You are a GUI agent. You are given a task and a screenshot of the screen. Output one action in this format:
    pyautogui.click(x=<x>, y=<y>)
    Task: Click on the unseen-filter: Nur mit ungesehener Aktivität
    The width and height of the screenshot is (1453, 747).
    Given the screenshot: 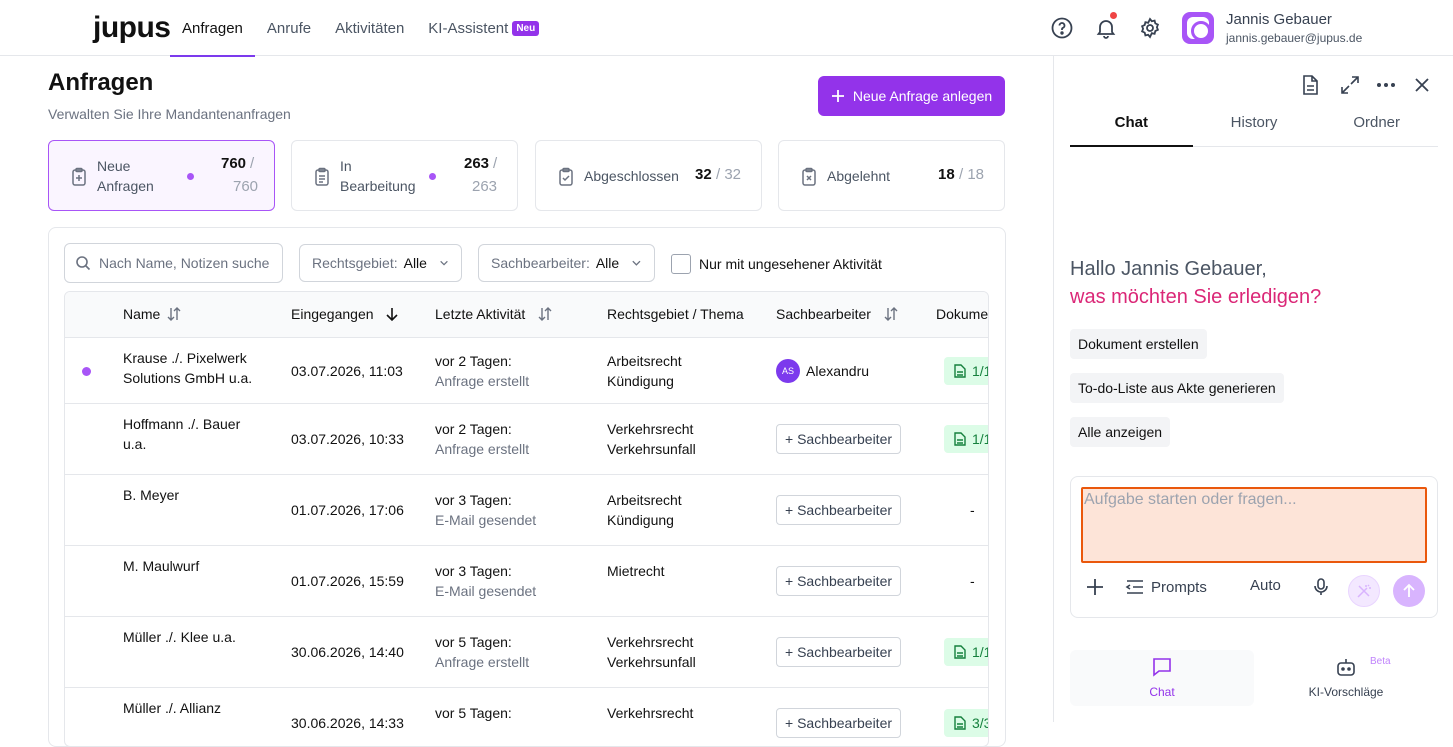 What is the action you would take?
    pyautogui.click(x=776, y=264)
    